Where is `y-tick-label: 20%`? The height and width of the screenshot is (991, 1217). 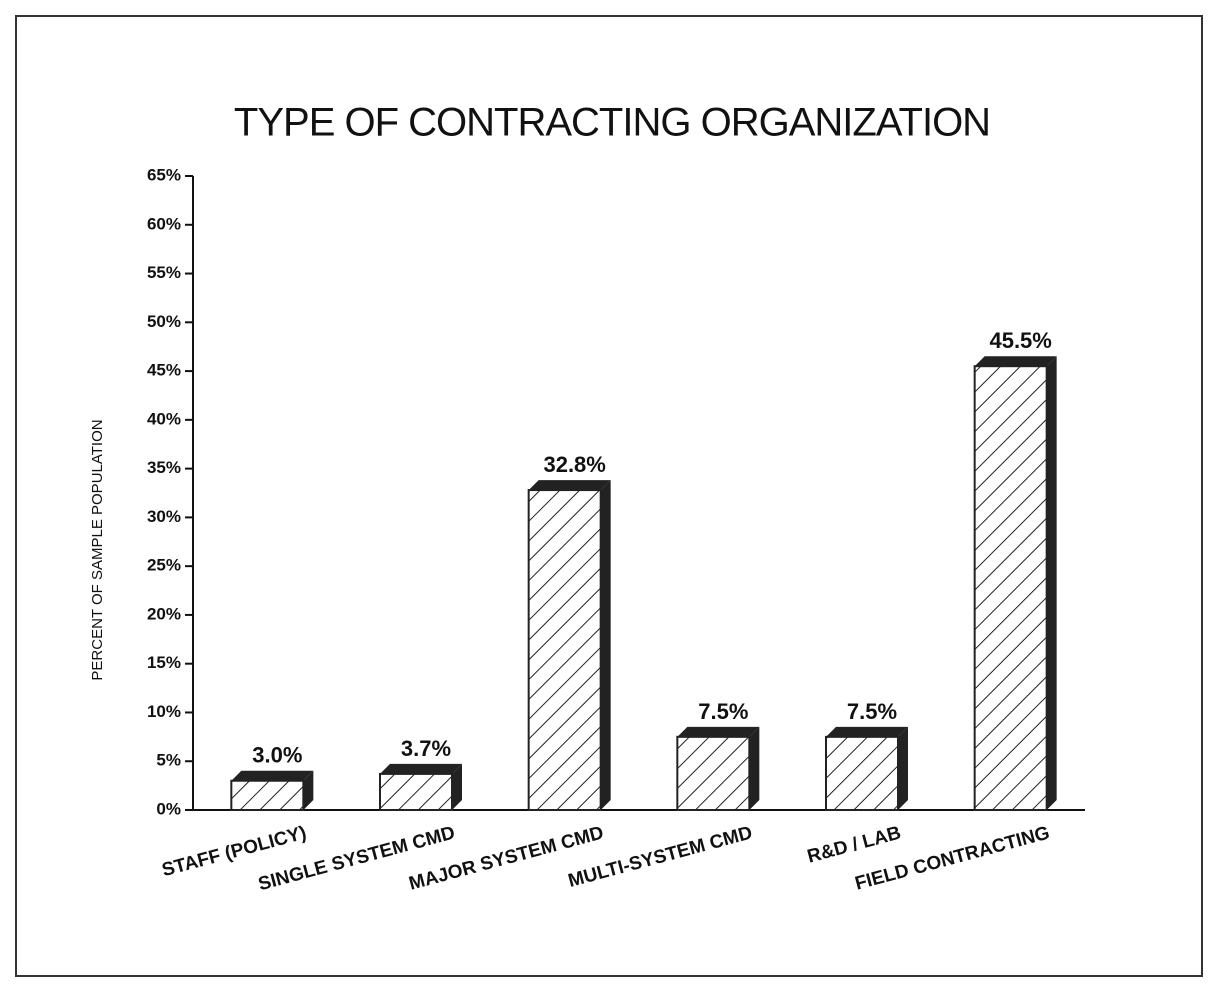
y-tick-label: 20% is located at coordinates (164, 613).